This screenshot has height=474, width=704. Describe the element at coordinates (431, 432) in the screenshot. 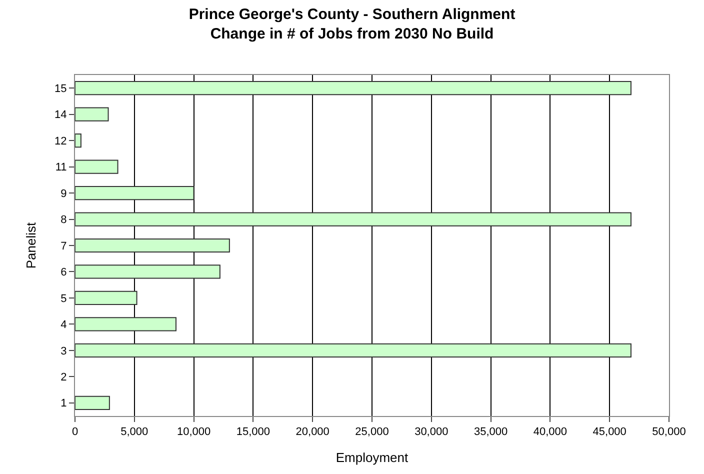

I see `x-tick-label: 30,000` at that location.